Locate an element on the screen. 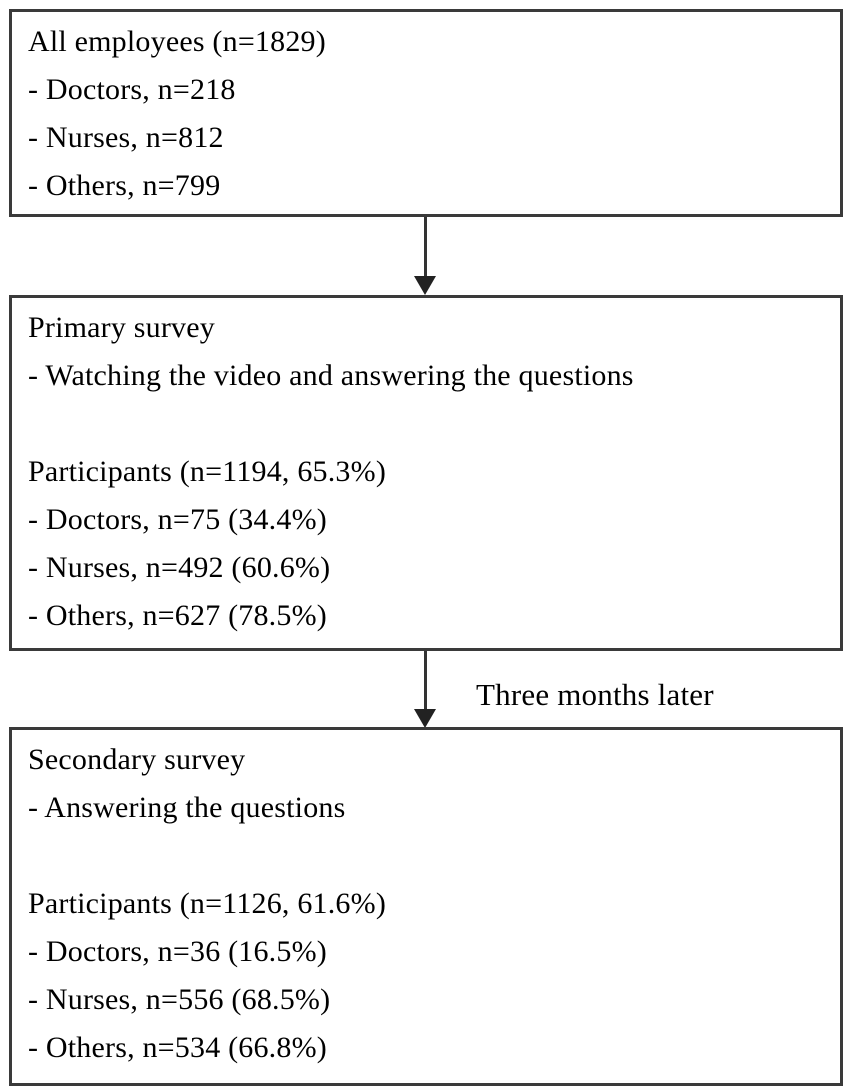  box-line-participants: Participants (n=1126, 61.6%) is located at coordinates (207, 903).